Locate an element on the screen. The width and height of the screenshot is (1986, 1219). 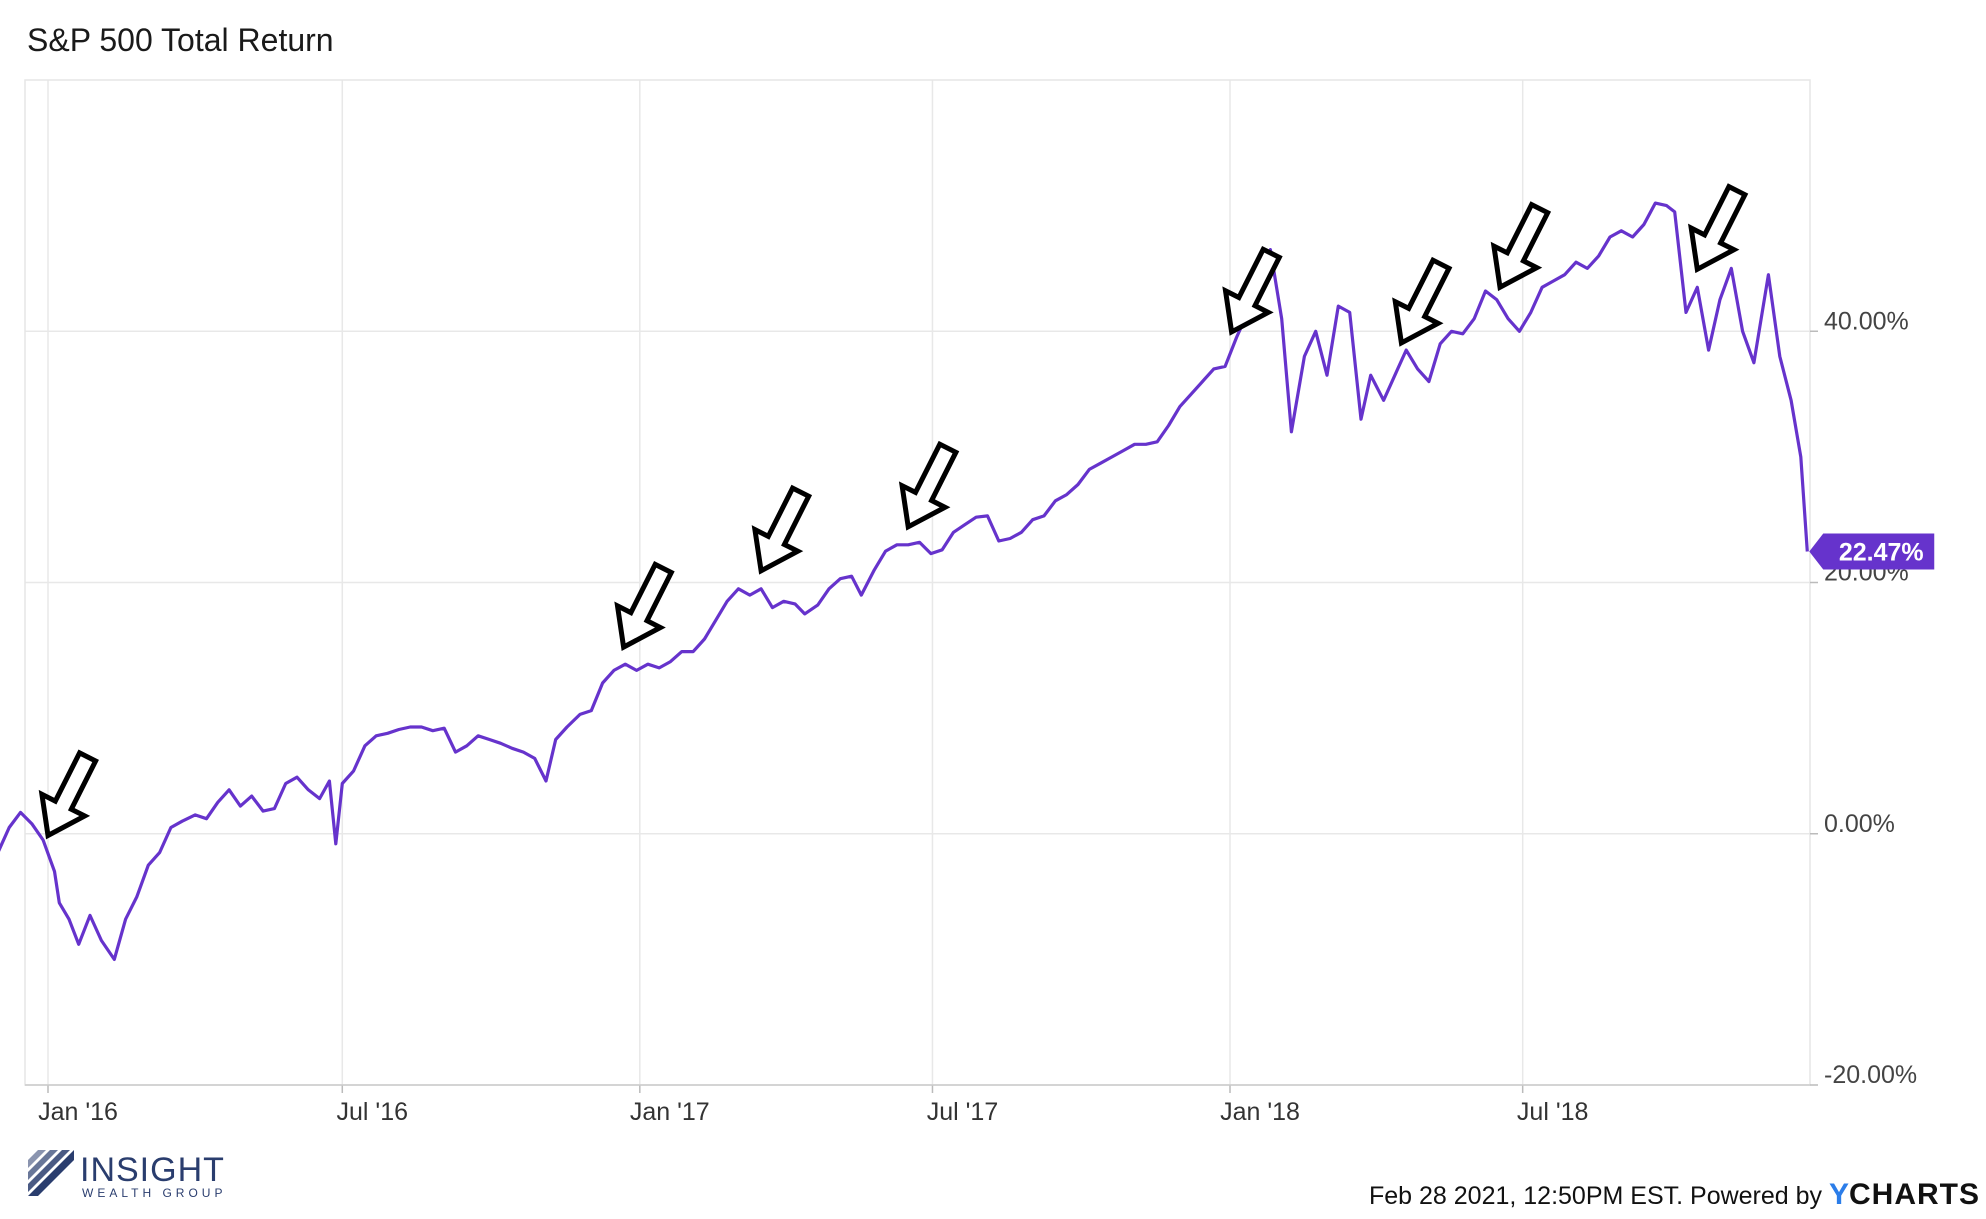
ycharts-logo-y: Y is located at coordinates (1838, 1194).